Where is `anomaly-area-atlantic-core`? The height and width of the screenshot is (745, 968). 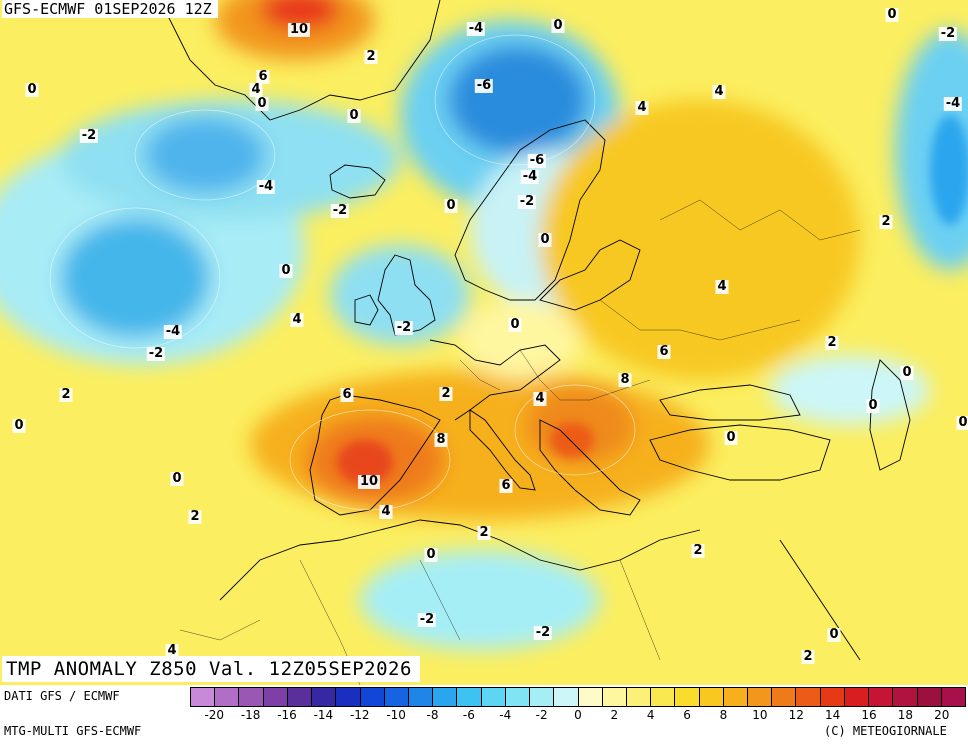 anomaly-area-atlantic-core is located at coordinates (135, 278).